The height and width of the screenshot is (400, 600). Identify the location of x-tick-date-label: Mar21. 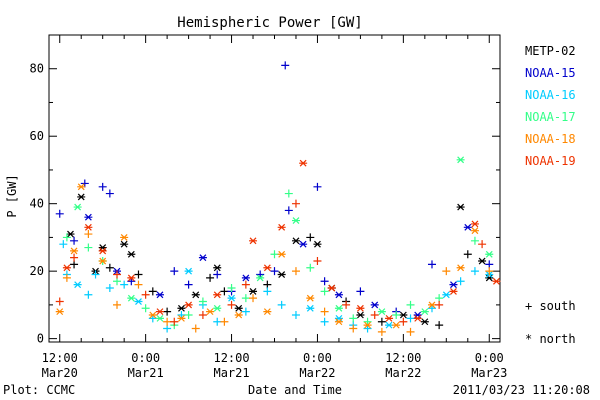
(231, 373).